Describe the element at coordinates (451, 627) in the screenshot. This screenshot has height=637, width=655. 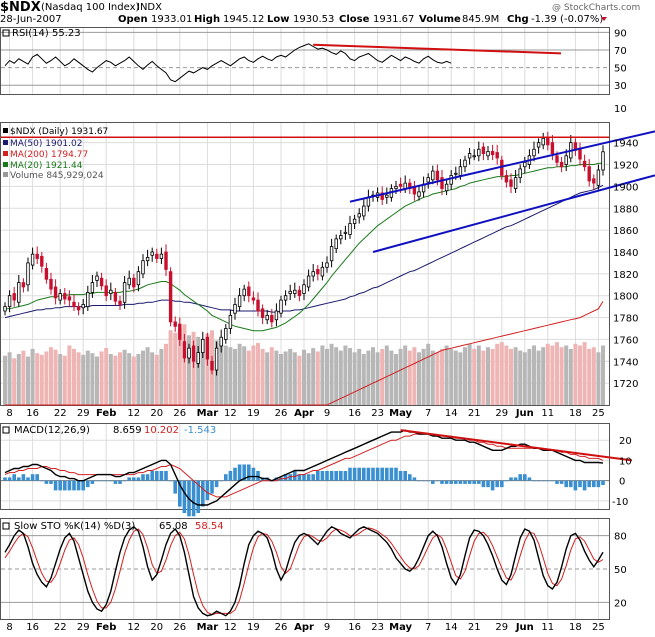
I see `x-tick-label: 14` at that location.